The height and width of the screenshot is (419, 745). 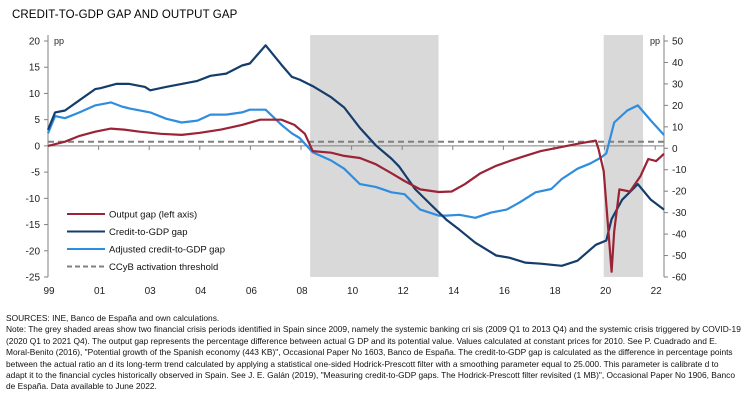 I want to click on legend-label-1: Output gap (left axis), so click(x=153, y=215).